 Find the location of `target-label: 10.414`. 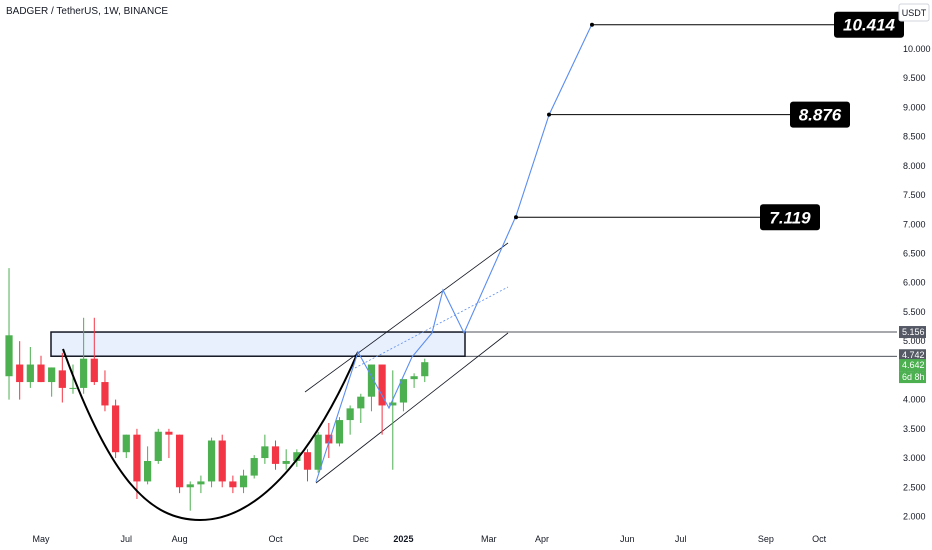

target-label: 10.414 is located at coordinates (869, 25).